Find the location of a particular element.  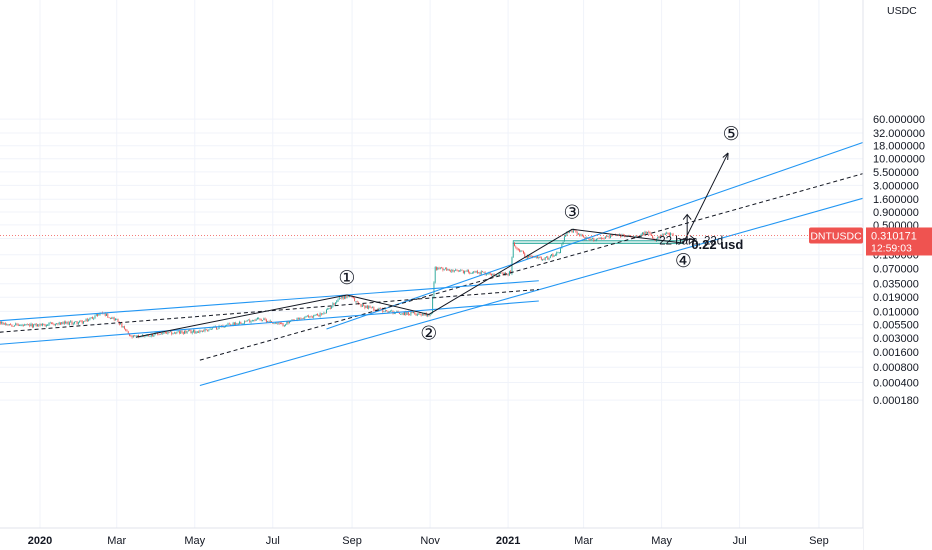

channel-line-minor-upper is located at coordinates (269, 301).